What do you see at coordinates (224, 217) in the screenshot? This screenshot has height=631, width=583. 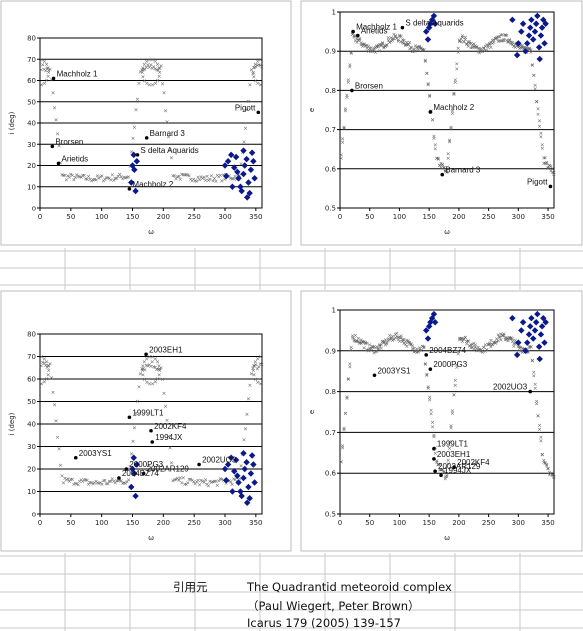 I see `x-tick-label: 300` at bounding box center [224, 217].